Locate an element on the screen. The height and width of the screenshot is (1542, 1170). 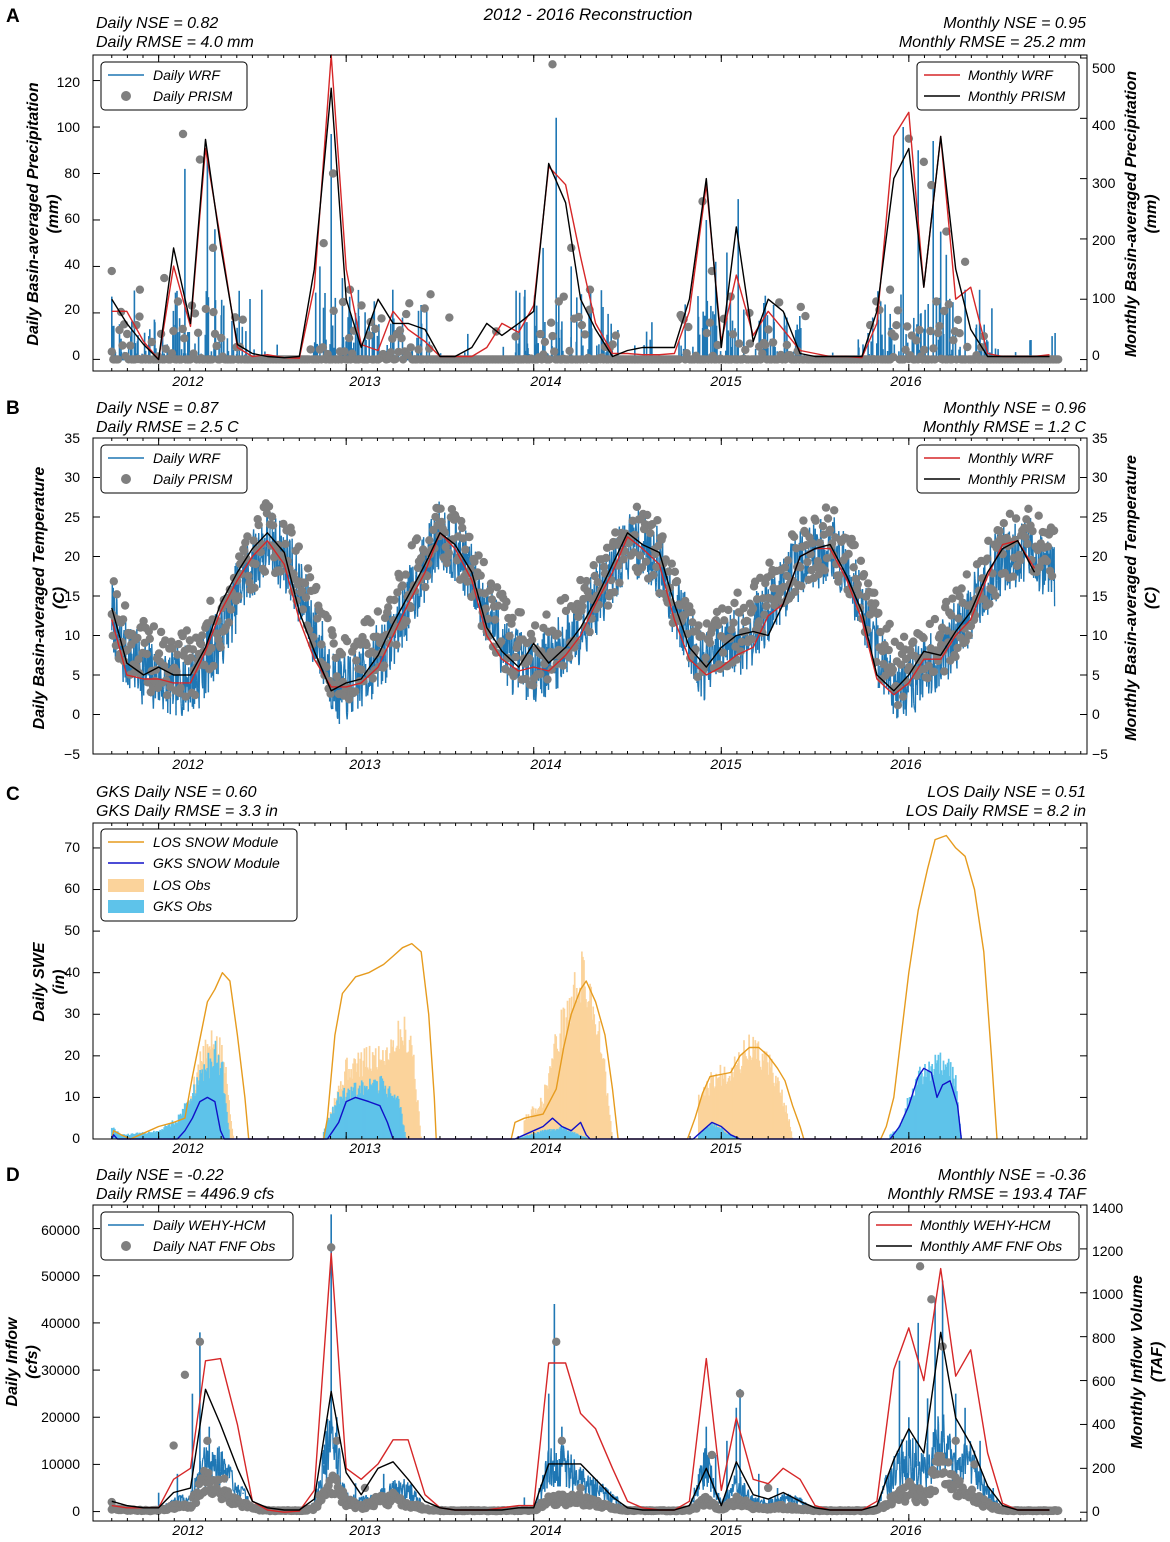
legend-box is located at coordinates (174, 86).